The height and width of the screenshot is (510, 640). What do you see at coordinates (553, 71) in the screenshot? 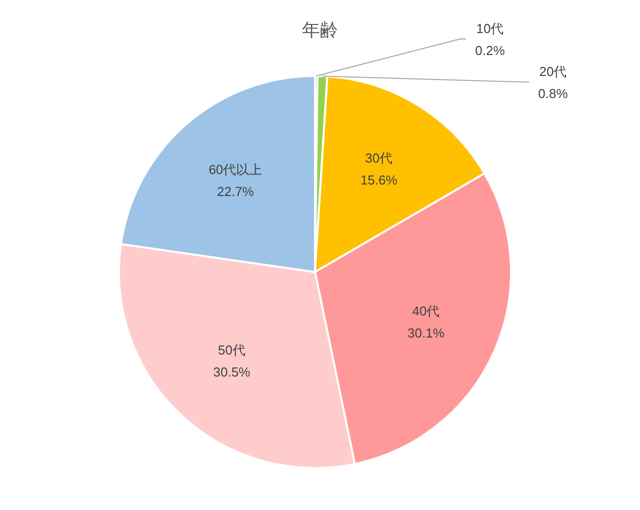
I see `slice-label: 20代` at bounding box center [553, 71].